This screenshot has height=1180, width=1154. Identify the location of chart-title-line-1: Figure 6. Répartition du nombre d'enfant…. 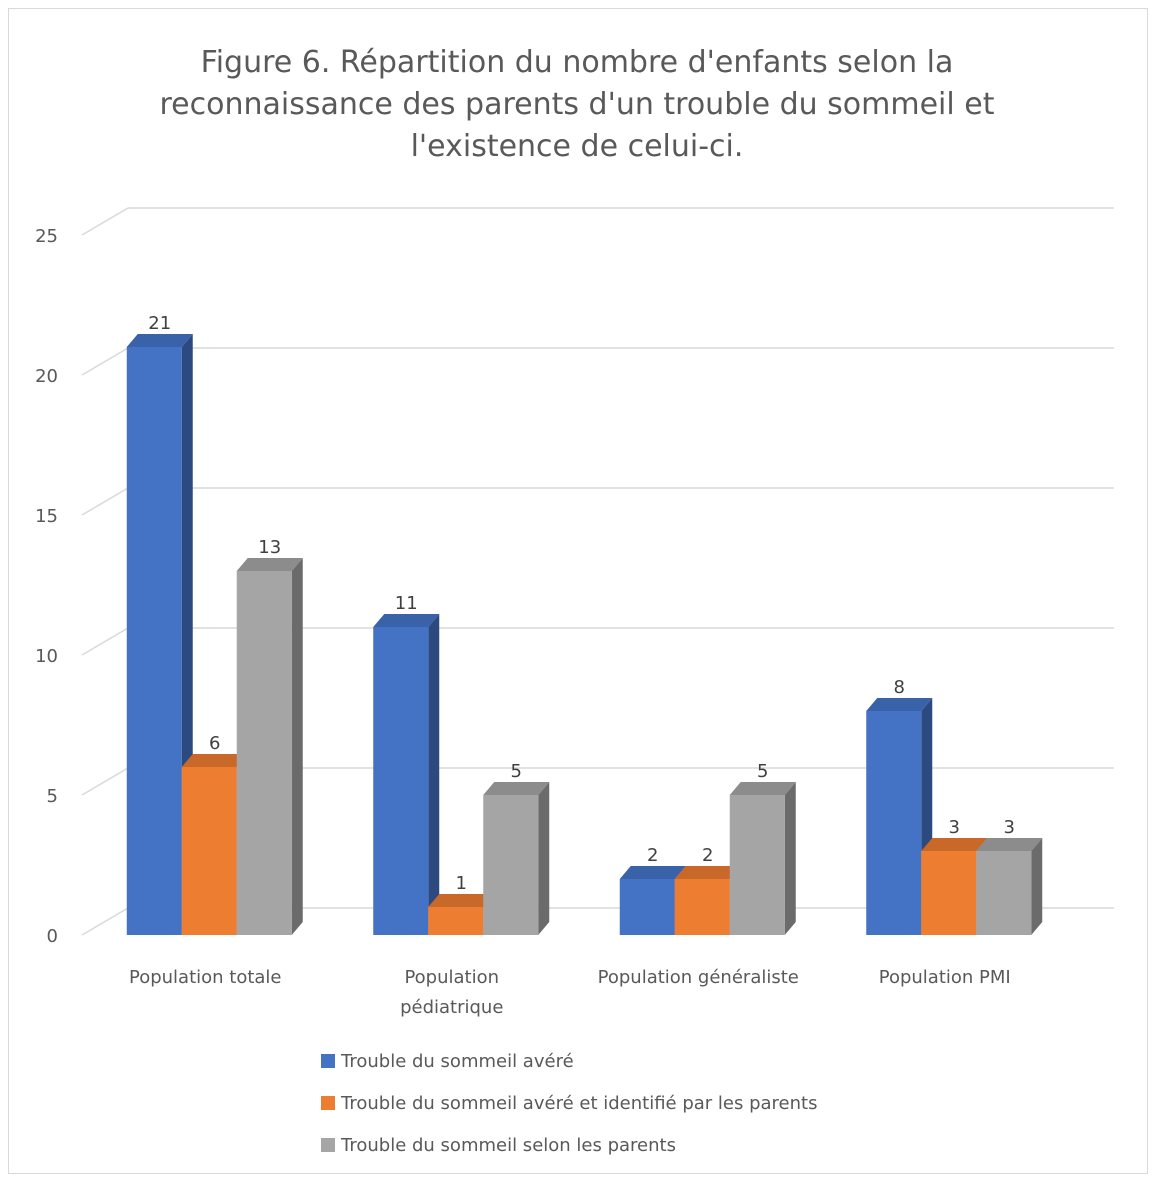
(577, 62).